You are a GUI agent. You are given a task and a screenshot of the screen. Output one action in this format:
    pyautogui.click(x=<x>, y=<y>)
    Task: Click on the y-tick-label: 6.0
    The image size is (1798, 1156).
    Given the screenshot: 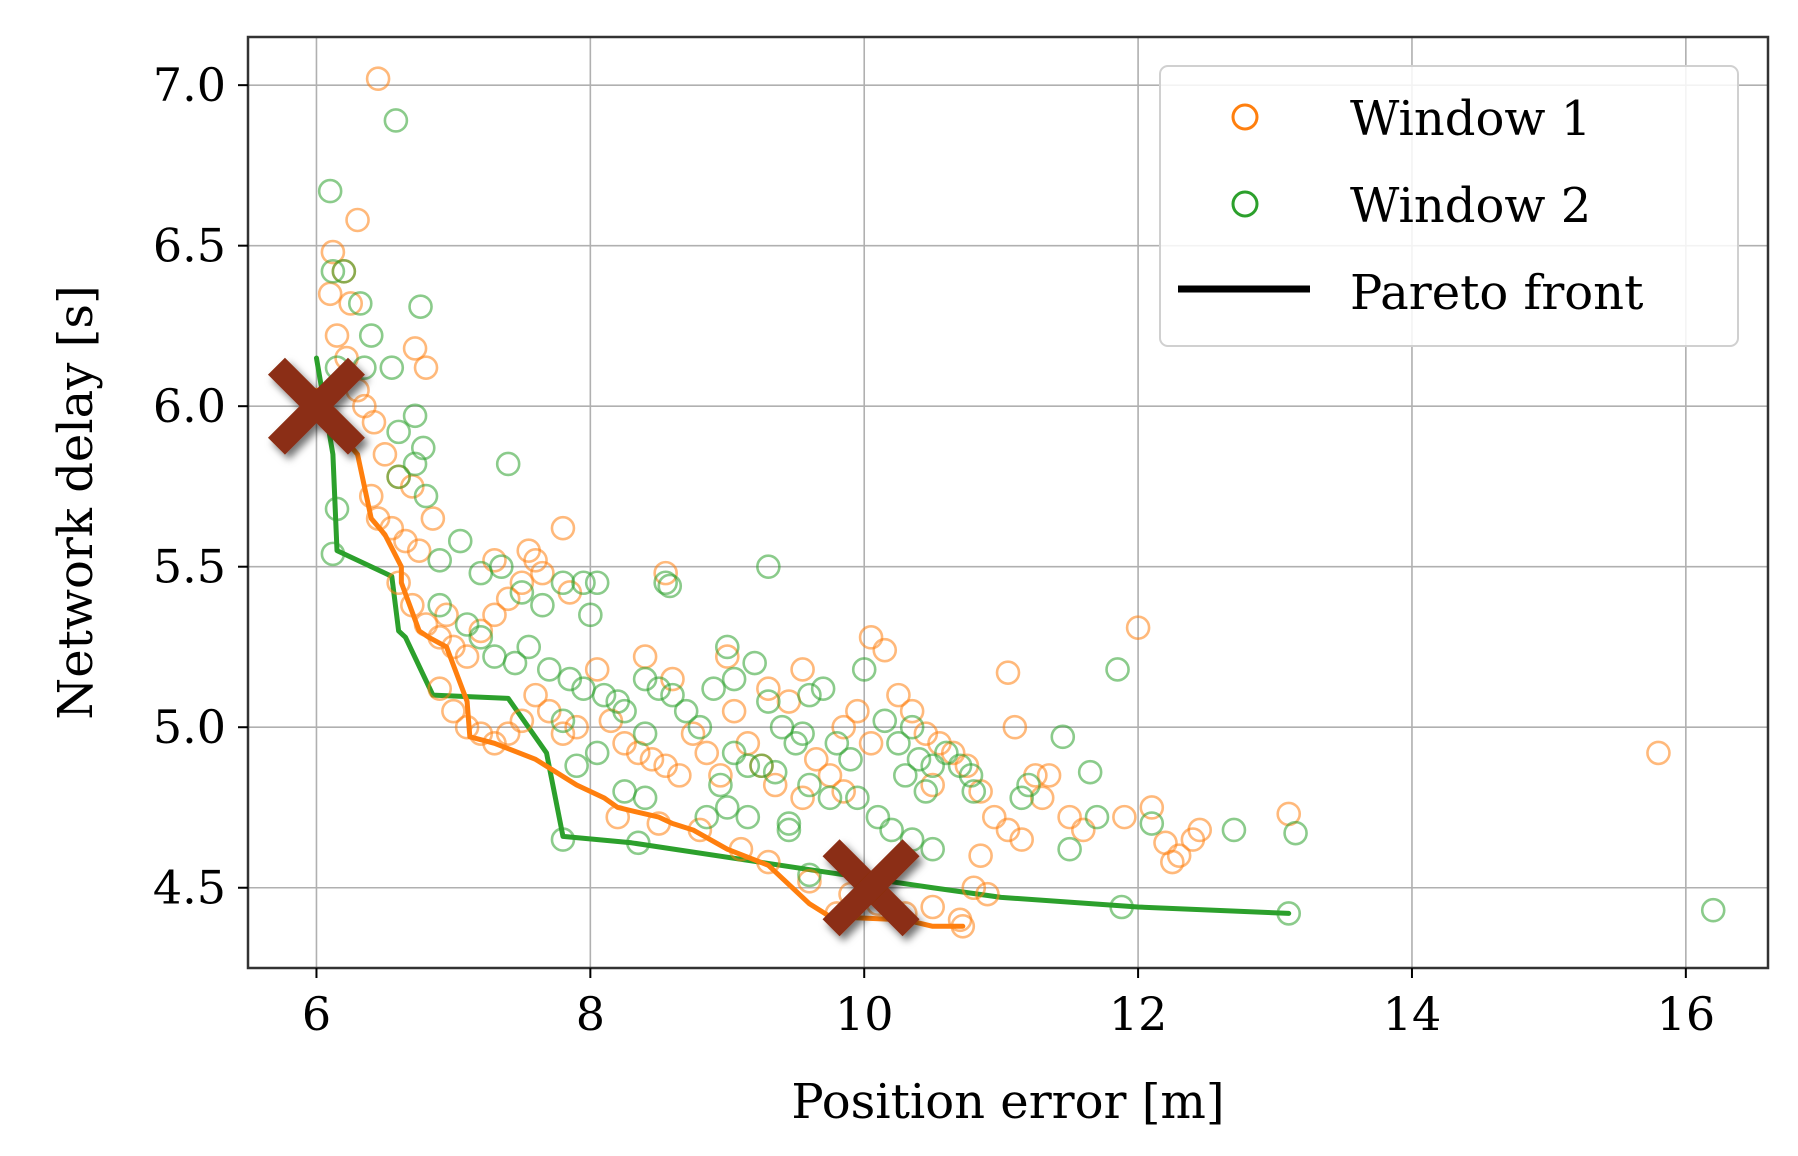 What is the action you would take?
    pyautogui.click(x=189, y=406)
    